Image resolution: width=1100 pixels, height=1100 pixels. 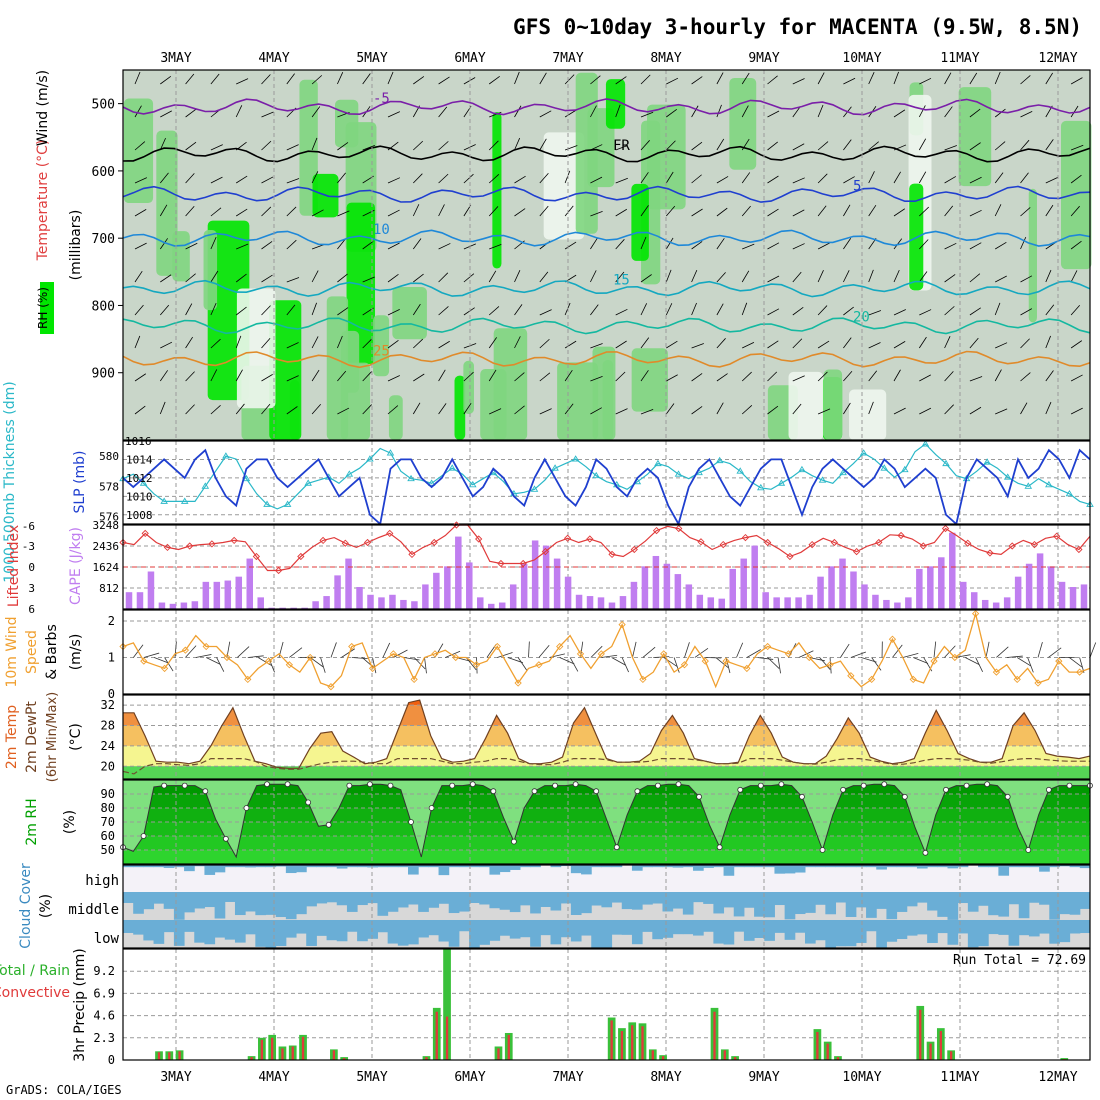 What do you see at coordinates (606, 548) in the screenshot?
I see `li-line` at bounding box center [606, 548].